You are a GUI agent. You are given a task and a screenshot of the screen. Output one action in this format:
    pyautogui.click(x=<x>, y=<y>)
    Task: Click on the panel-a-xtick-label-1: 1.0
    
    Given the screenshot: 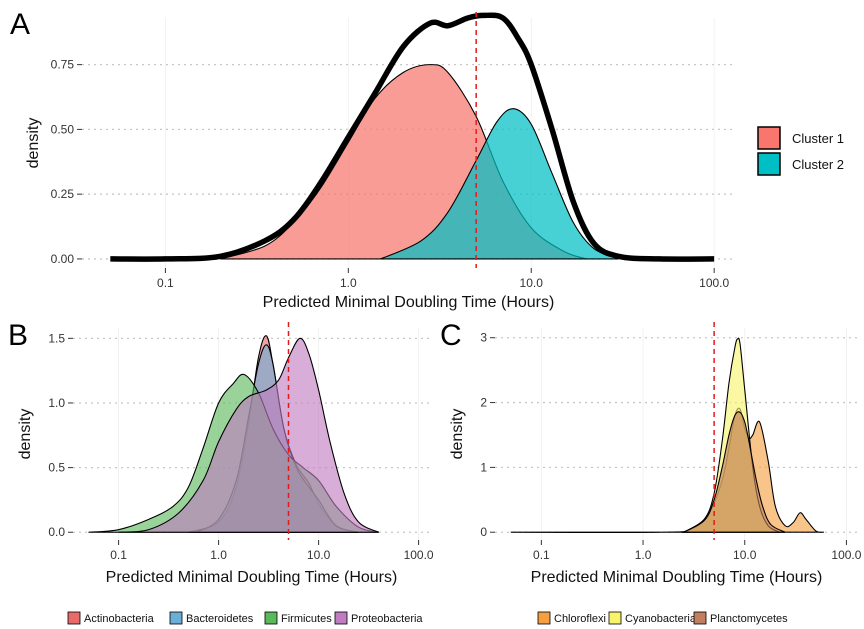 What is the action you would take?
    pyautogui.click(x=348, y=283)
    